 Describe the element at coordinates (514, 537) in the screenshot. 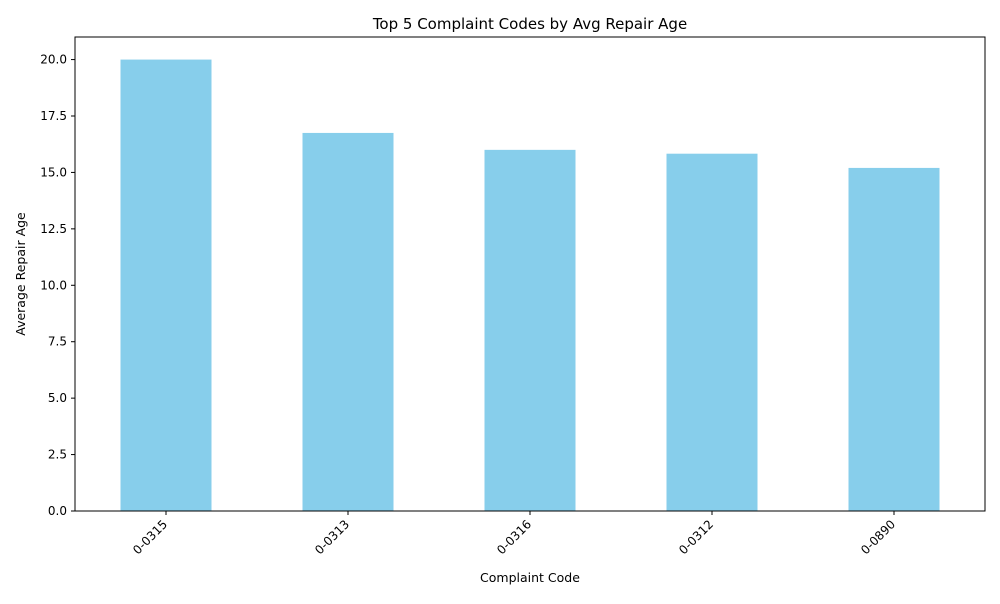

I see `x-tick-label: 0-0316` at that location.